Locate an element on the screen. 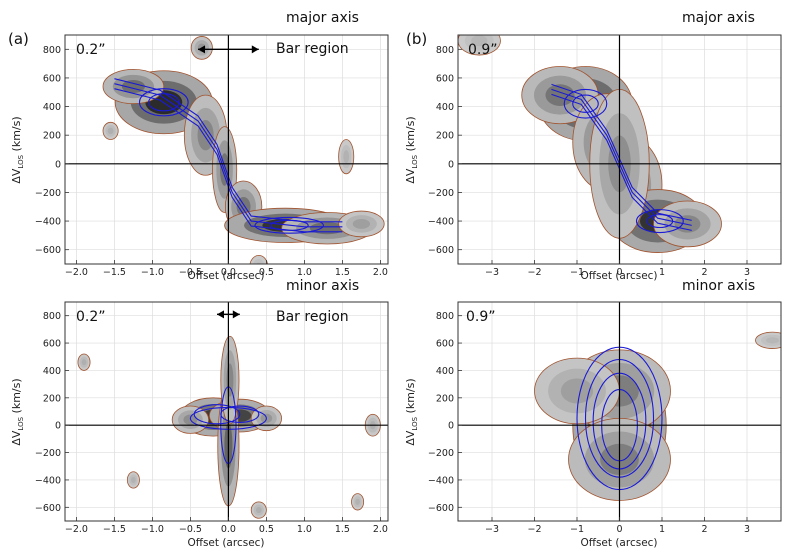 Image resolution: width=789 pixels, height=558 pixels. arrow-head-right is located at coordinates (236, 314).